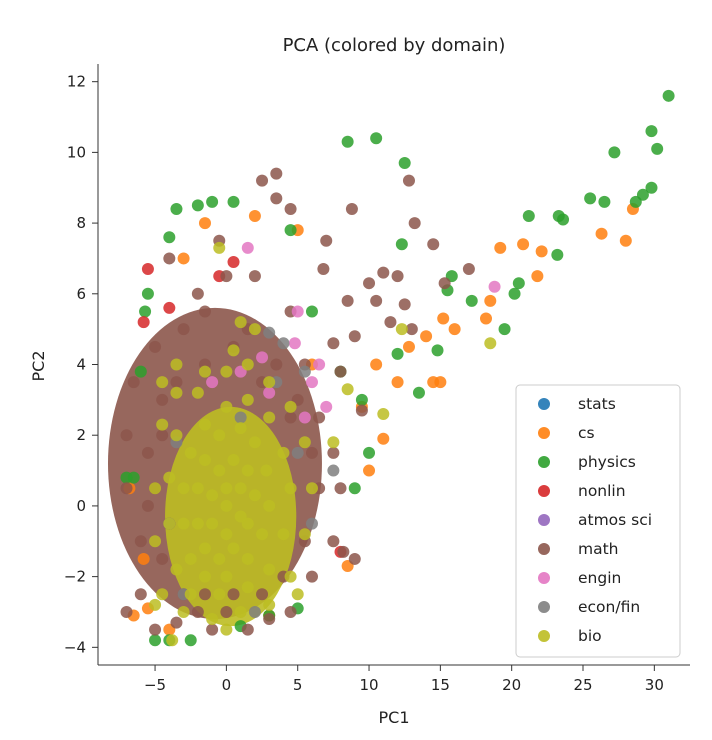 The width and height of the screenshot is (712, 740). I want to click on legend-label: physics, so click(607, 462).